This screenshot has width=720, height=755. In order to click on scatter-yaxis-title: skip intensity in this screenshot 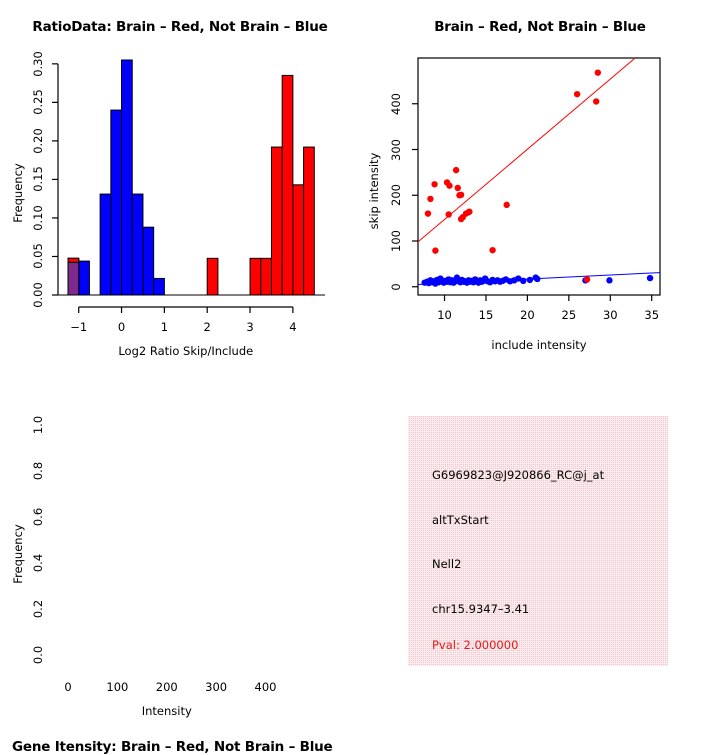, I will do `click(374, 190)`.